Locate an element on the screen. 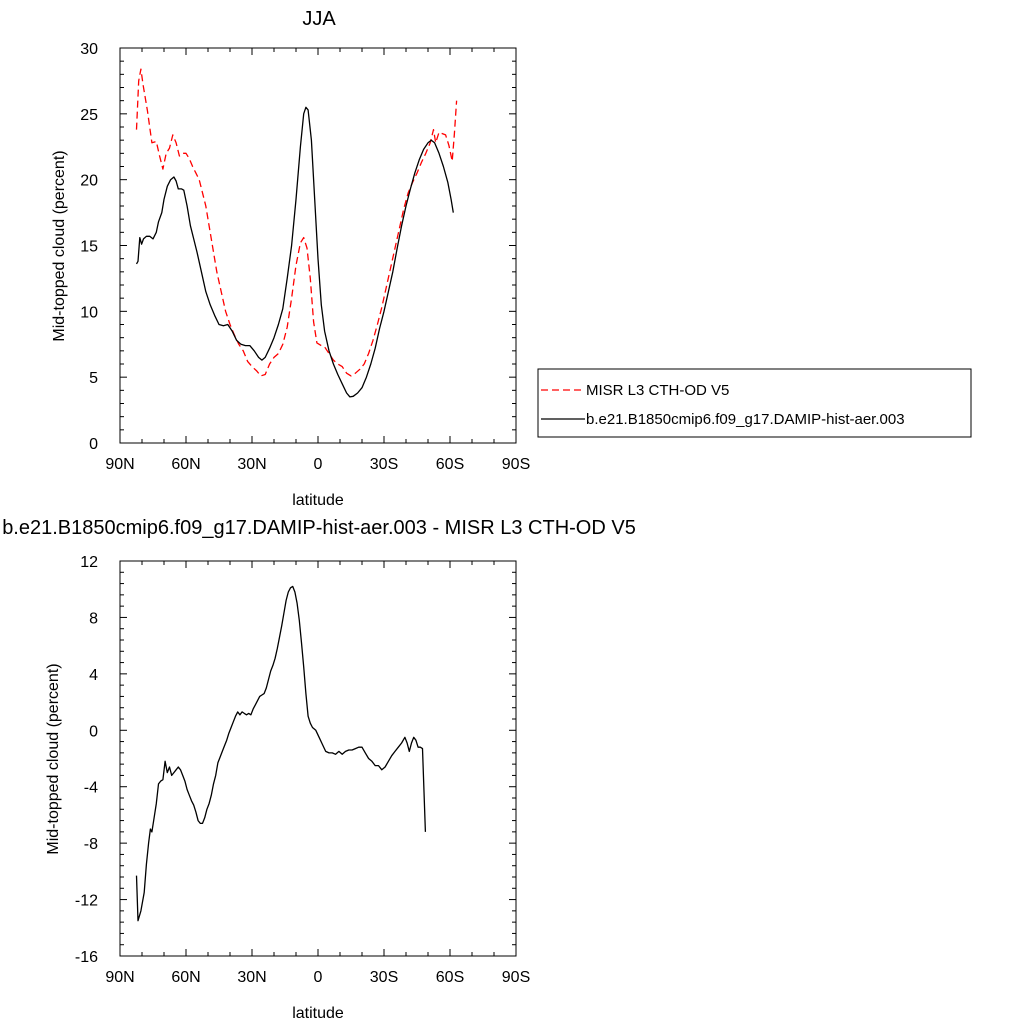  y-tick-label: -8 is located at coordinates (91, 844).